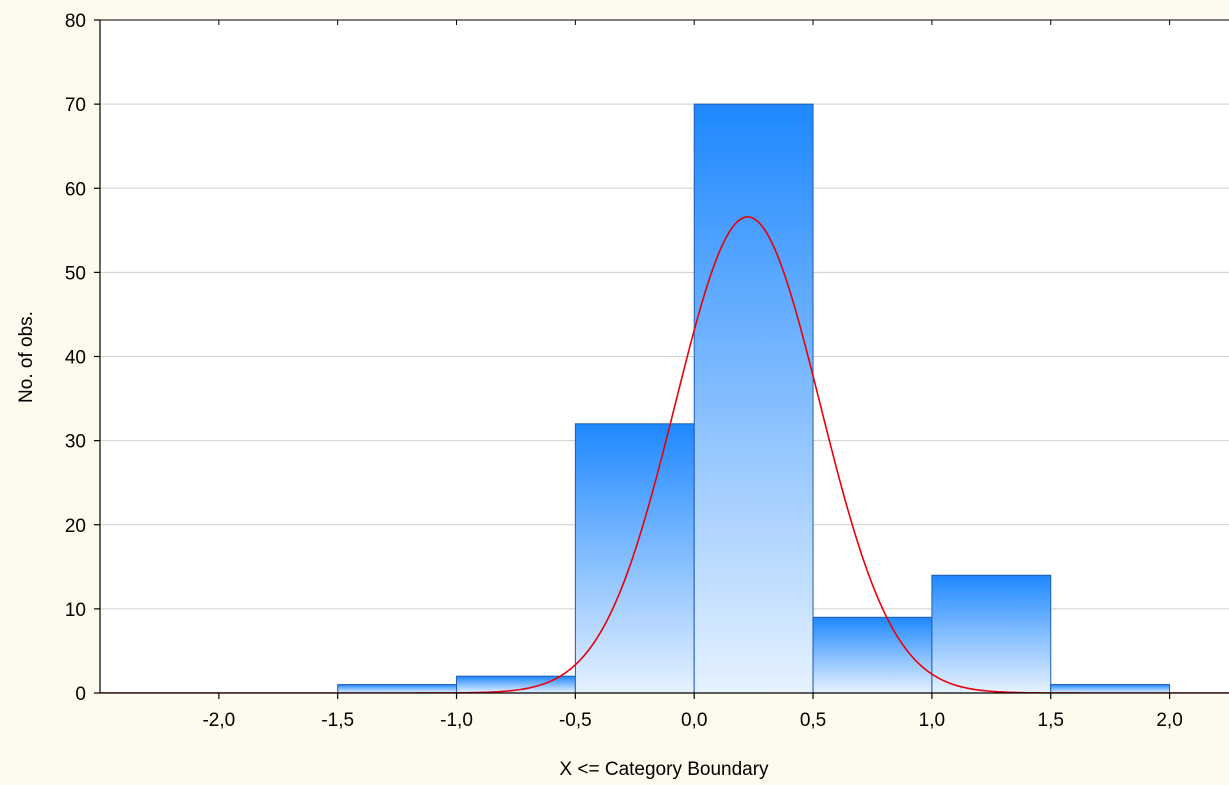 The width and height of the screenshot is (1229, 785). I want to click on x-tick-label: -0,5, so click(575, 720).